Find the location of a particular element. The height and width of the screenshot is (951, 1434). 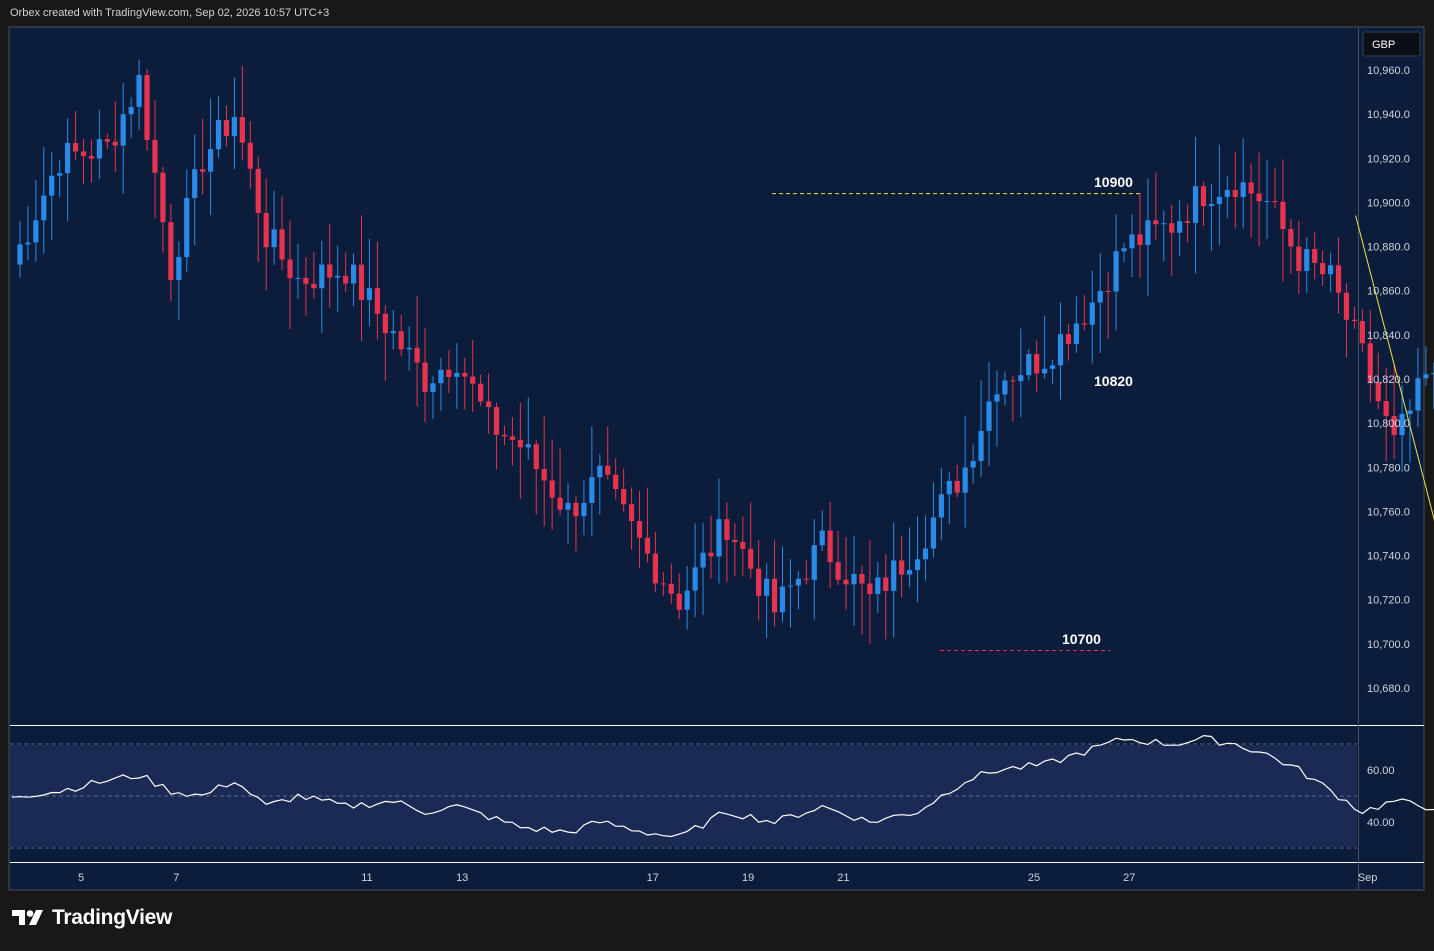

time-axis-ticks: 5711131719212527Sep37911 is located at coordinates (727, 878).